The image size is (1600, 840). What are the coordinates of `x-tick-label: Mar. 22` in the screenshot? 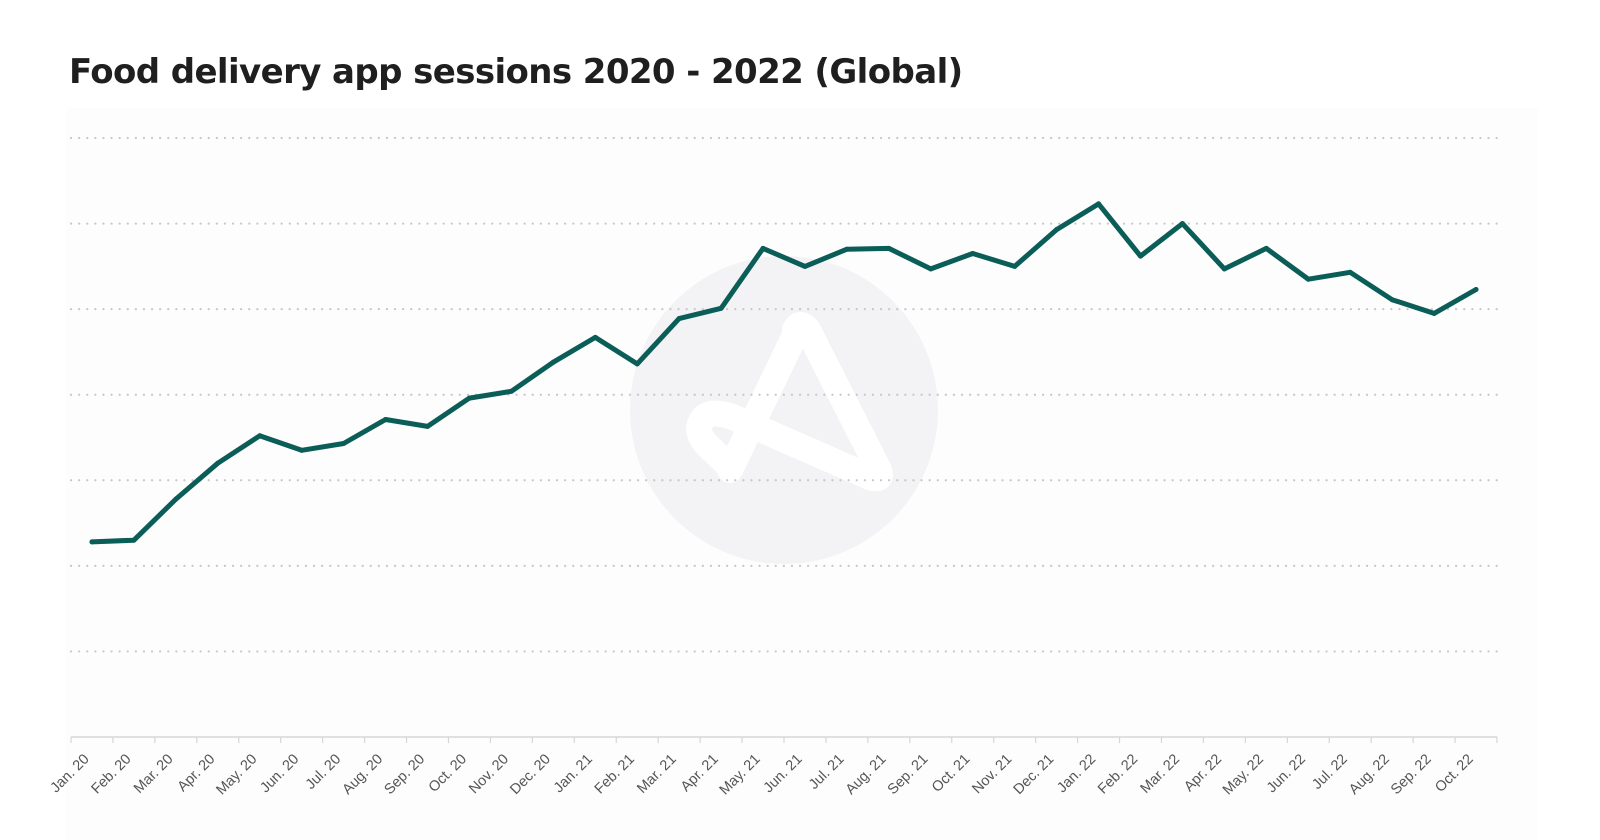 It's located at (1161, 774).